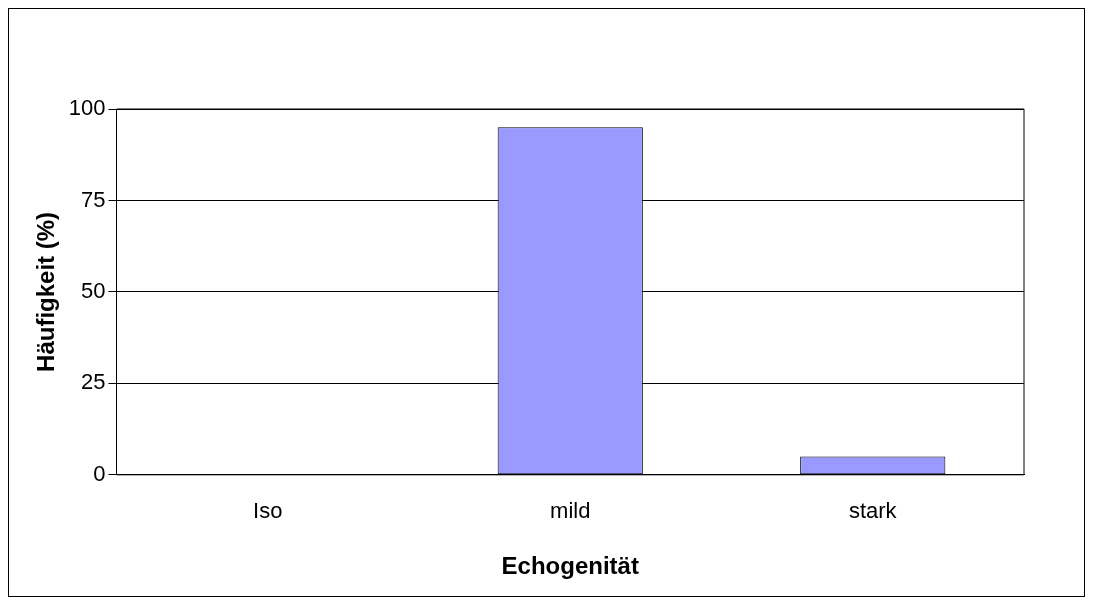 The image size is (1093, 605). Describe the element at coordinates (93, 382) in the screenshot. I see `y-tick-label: 25` at that location.